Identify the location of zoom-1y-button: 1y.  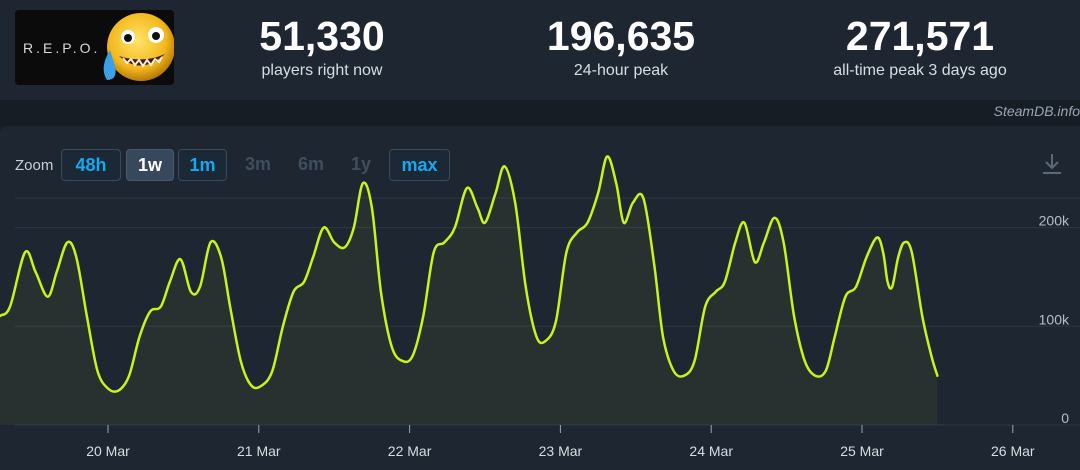
(361, 164).